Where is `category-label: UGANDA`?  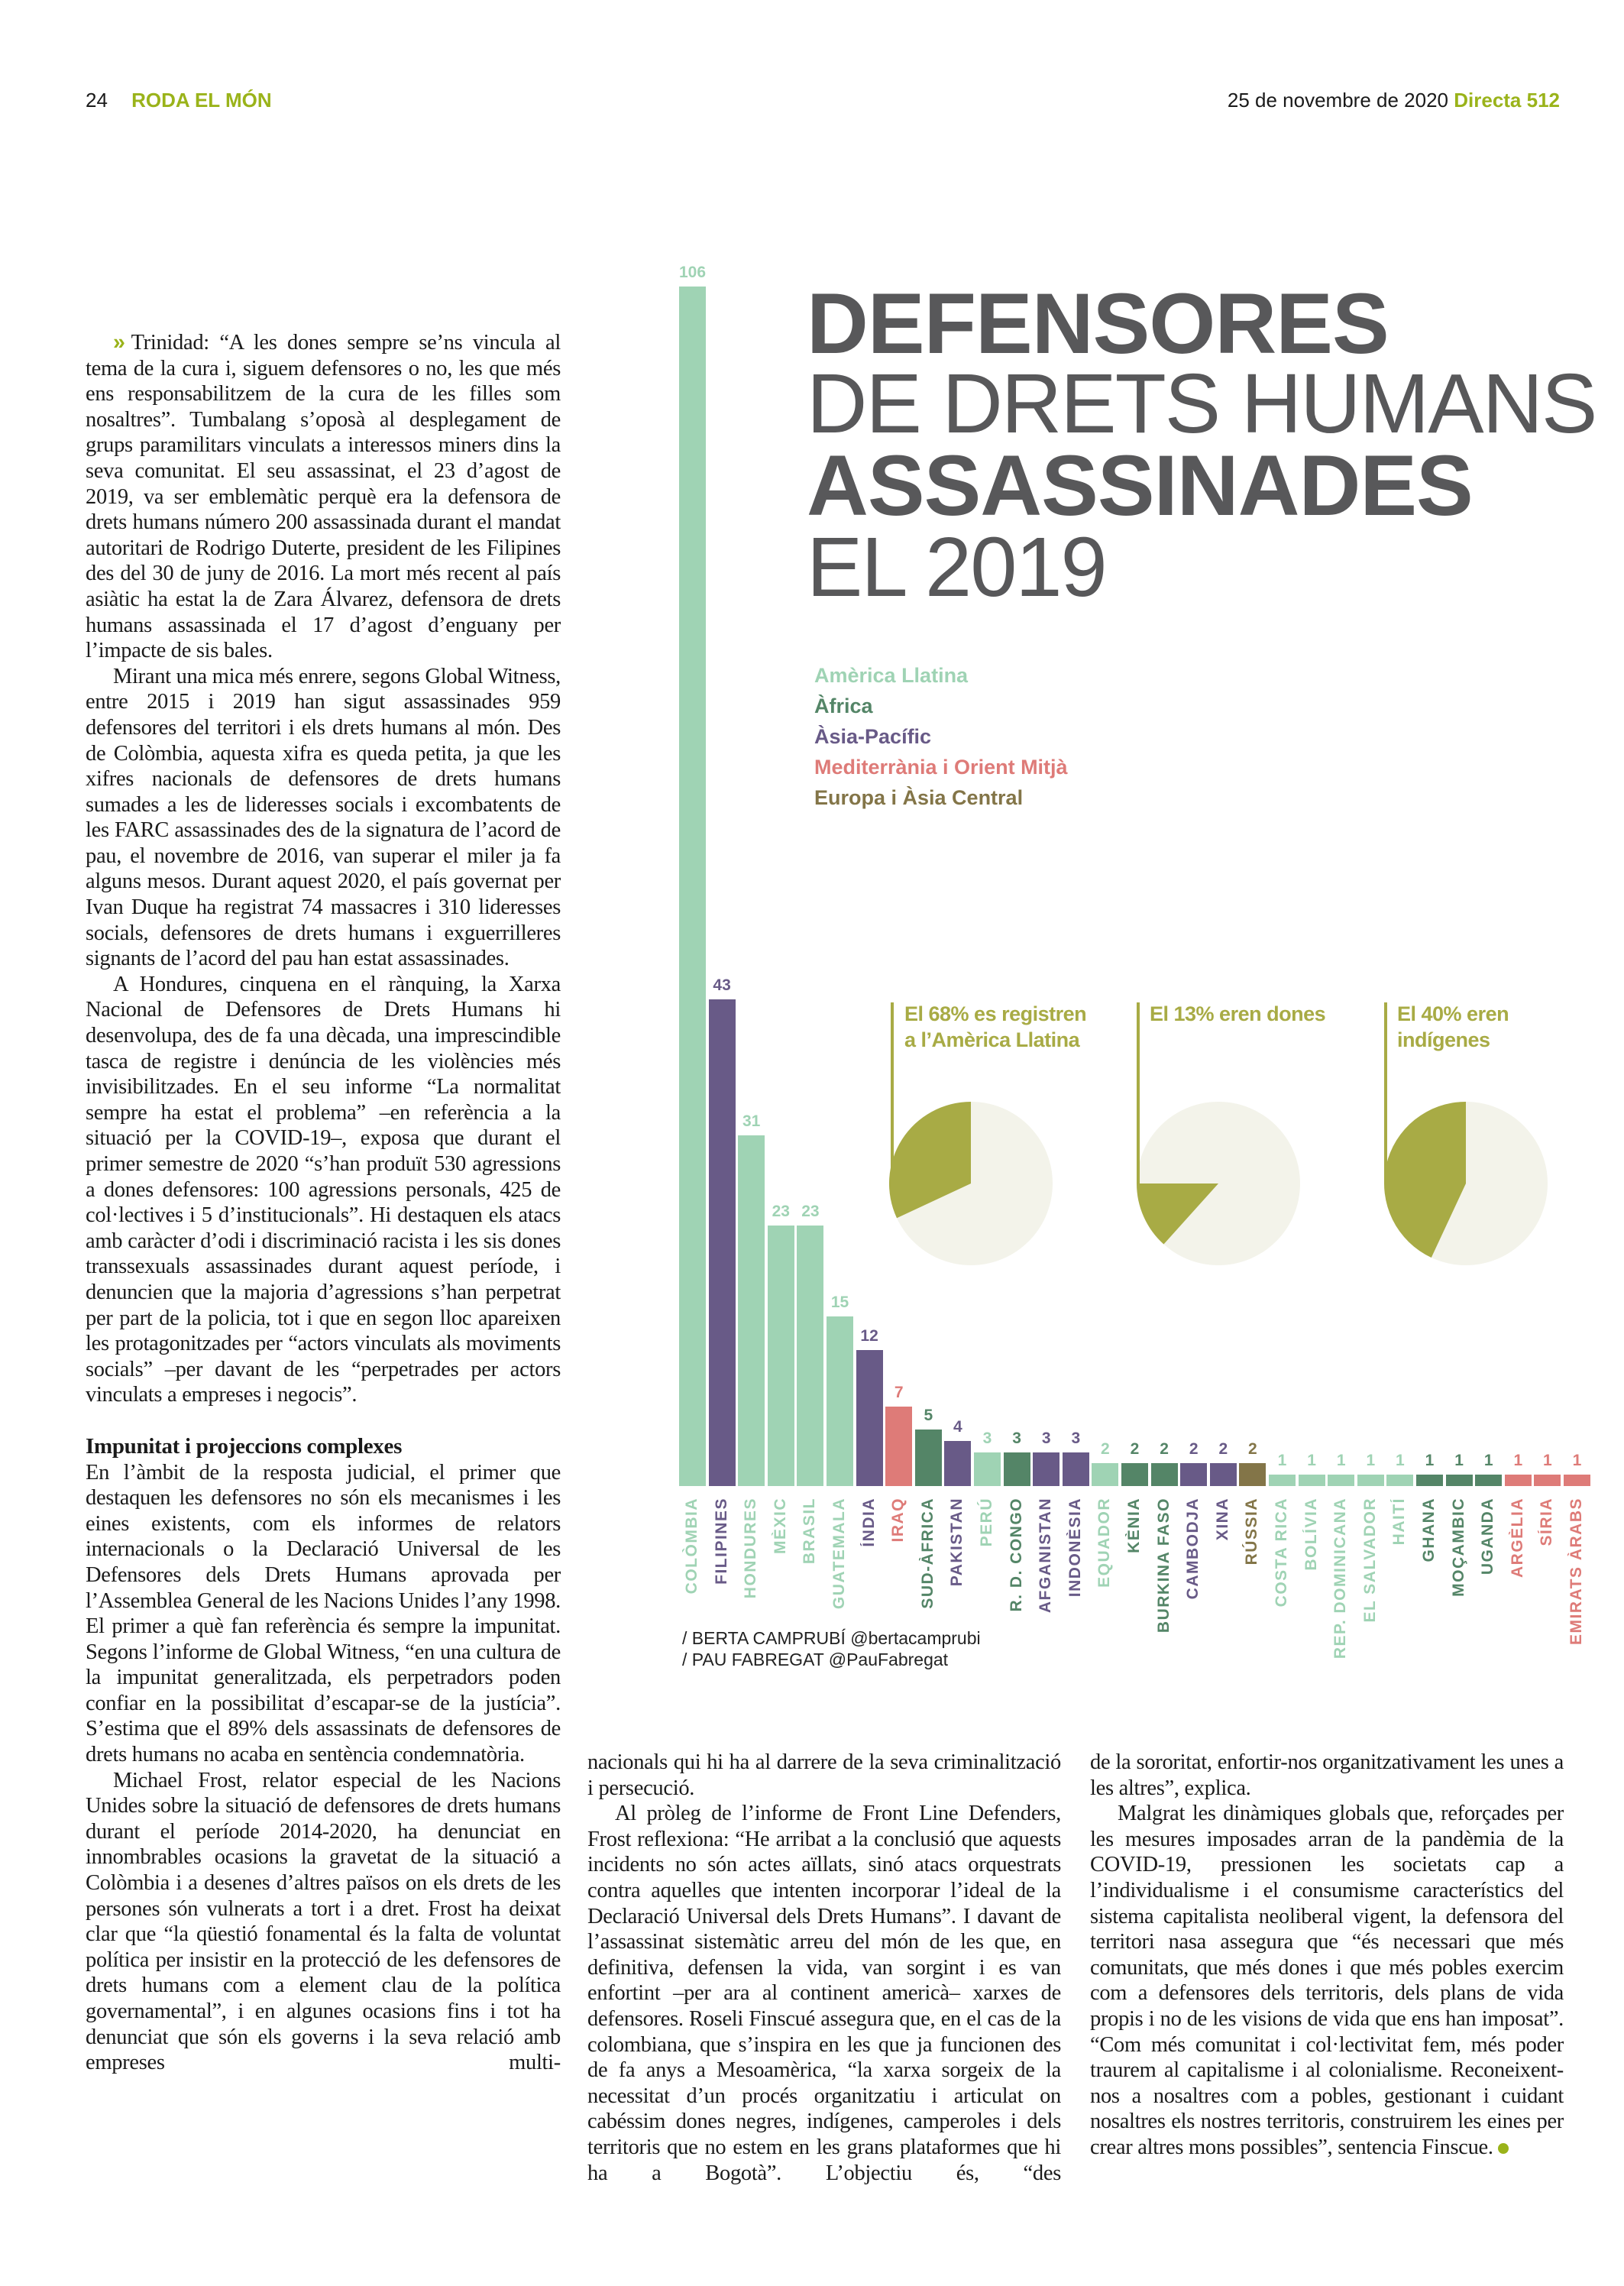
category-label: UGANDA is located at coordinates (1488, 1536).